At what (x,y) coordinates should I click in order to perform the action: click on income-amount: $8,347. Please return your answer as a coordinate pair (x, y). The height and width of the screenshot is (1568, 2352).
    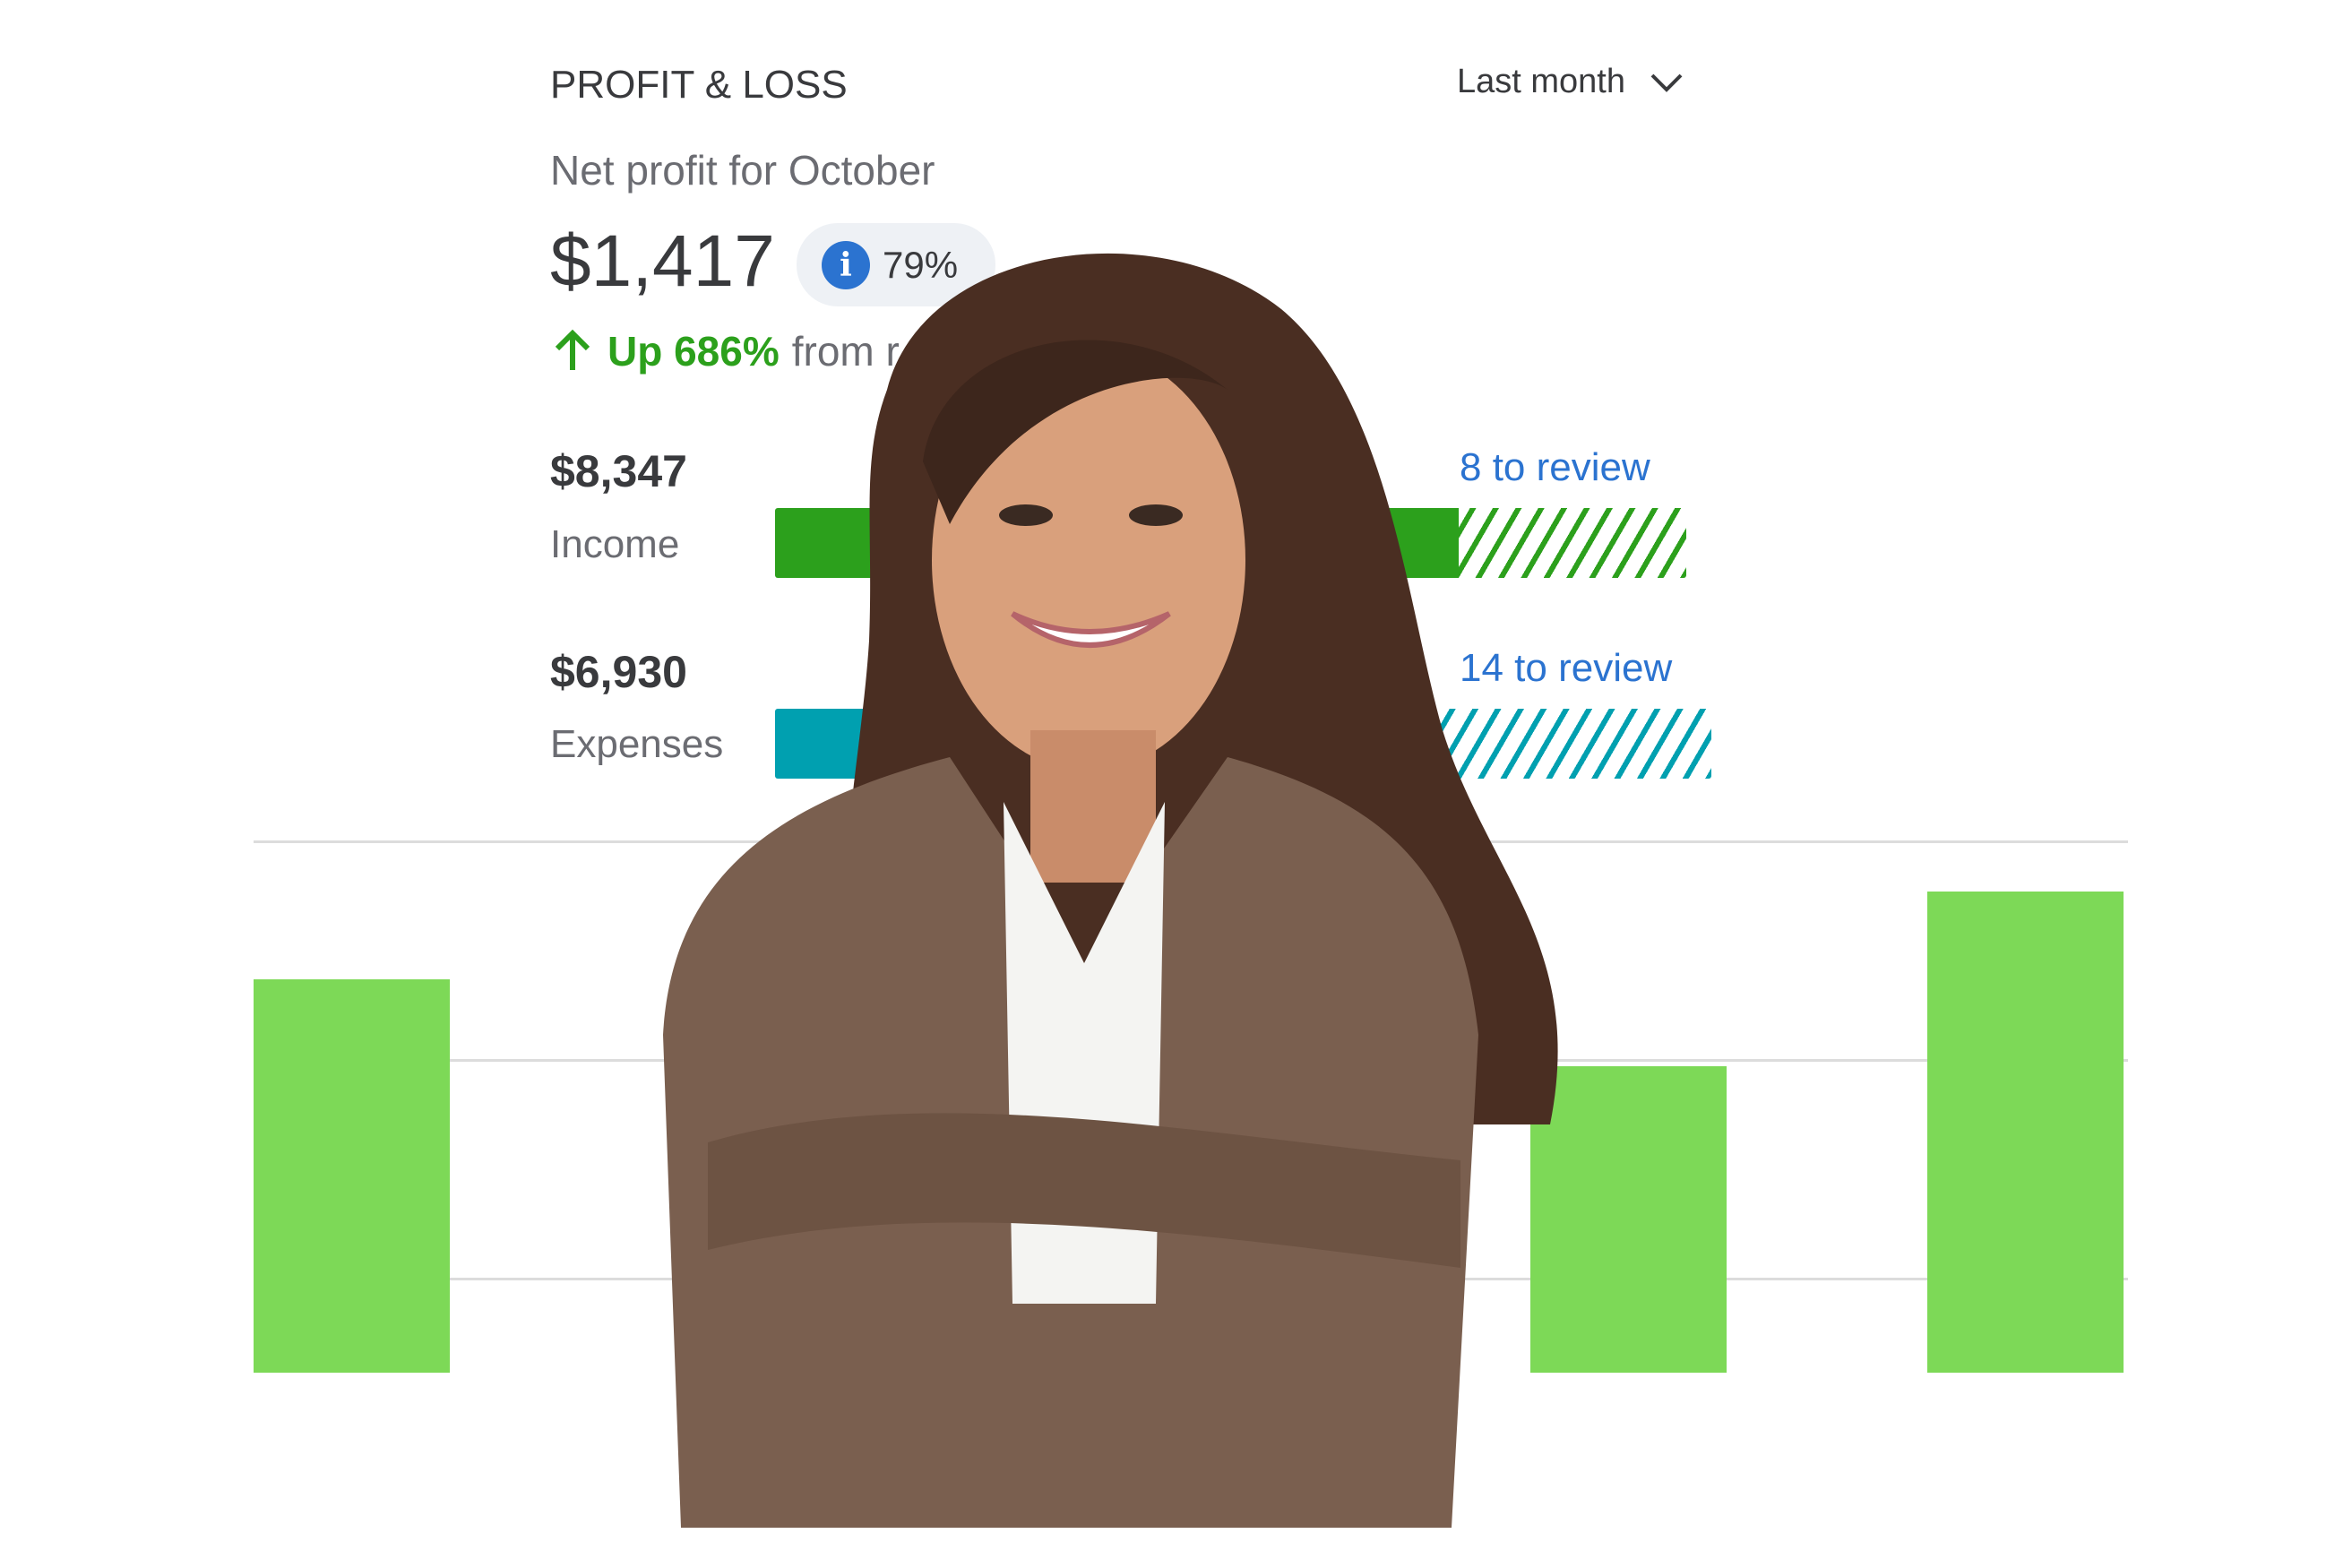
    Looking at the image, I should click on (618, 471).